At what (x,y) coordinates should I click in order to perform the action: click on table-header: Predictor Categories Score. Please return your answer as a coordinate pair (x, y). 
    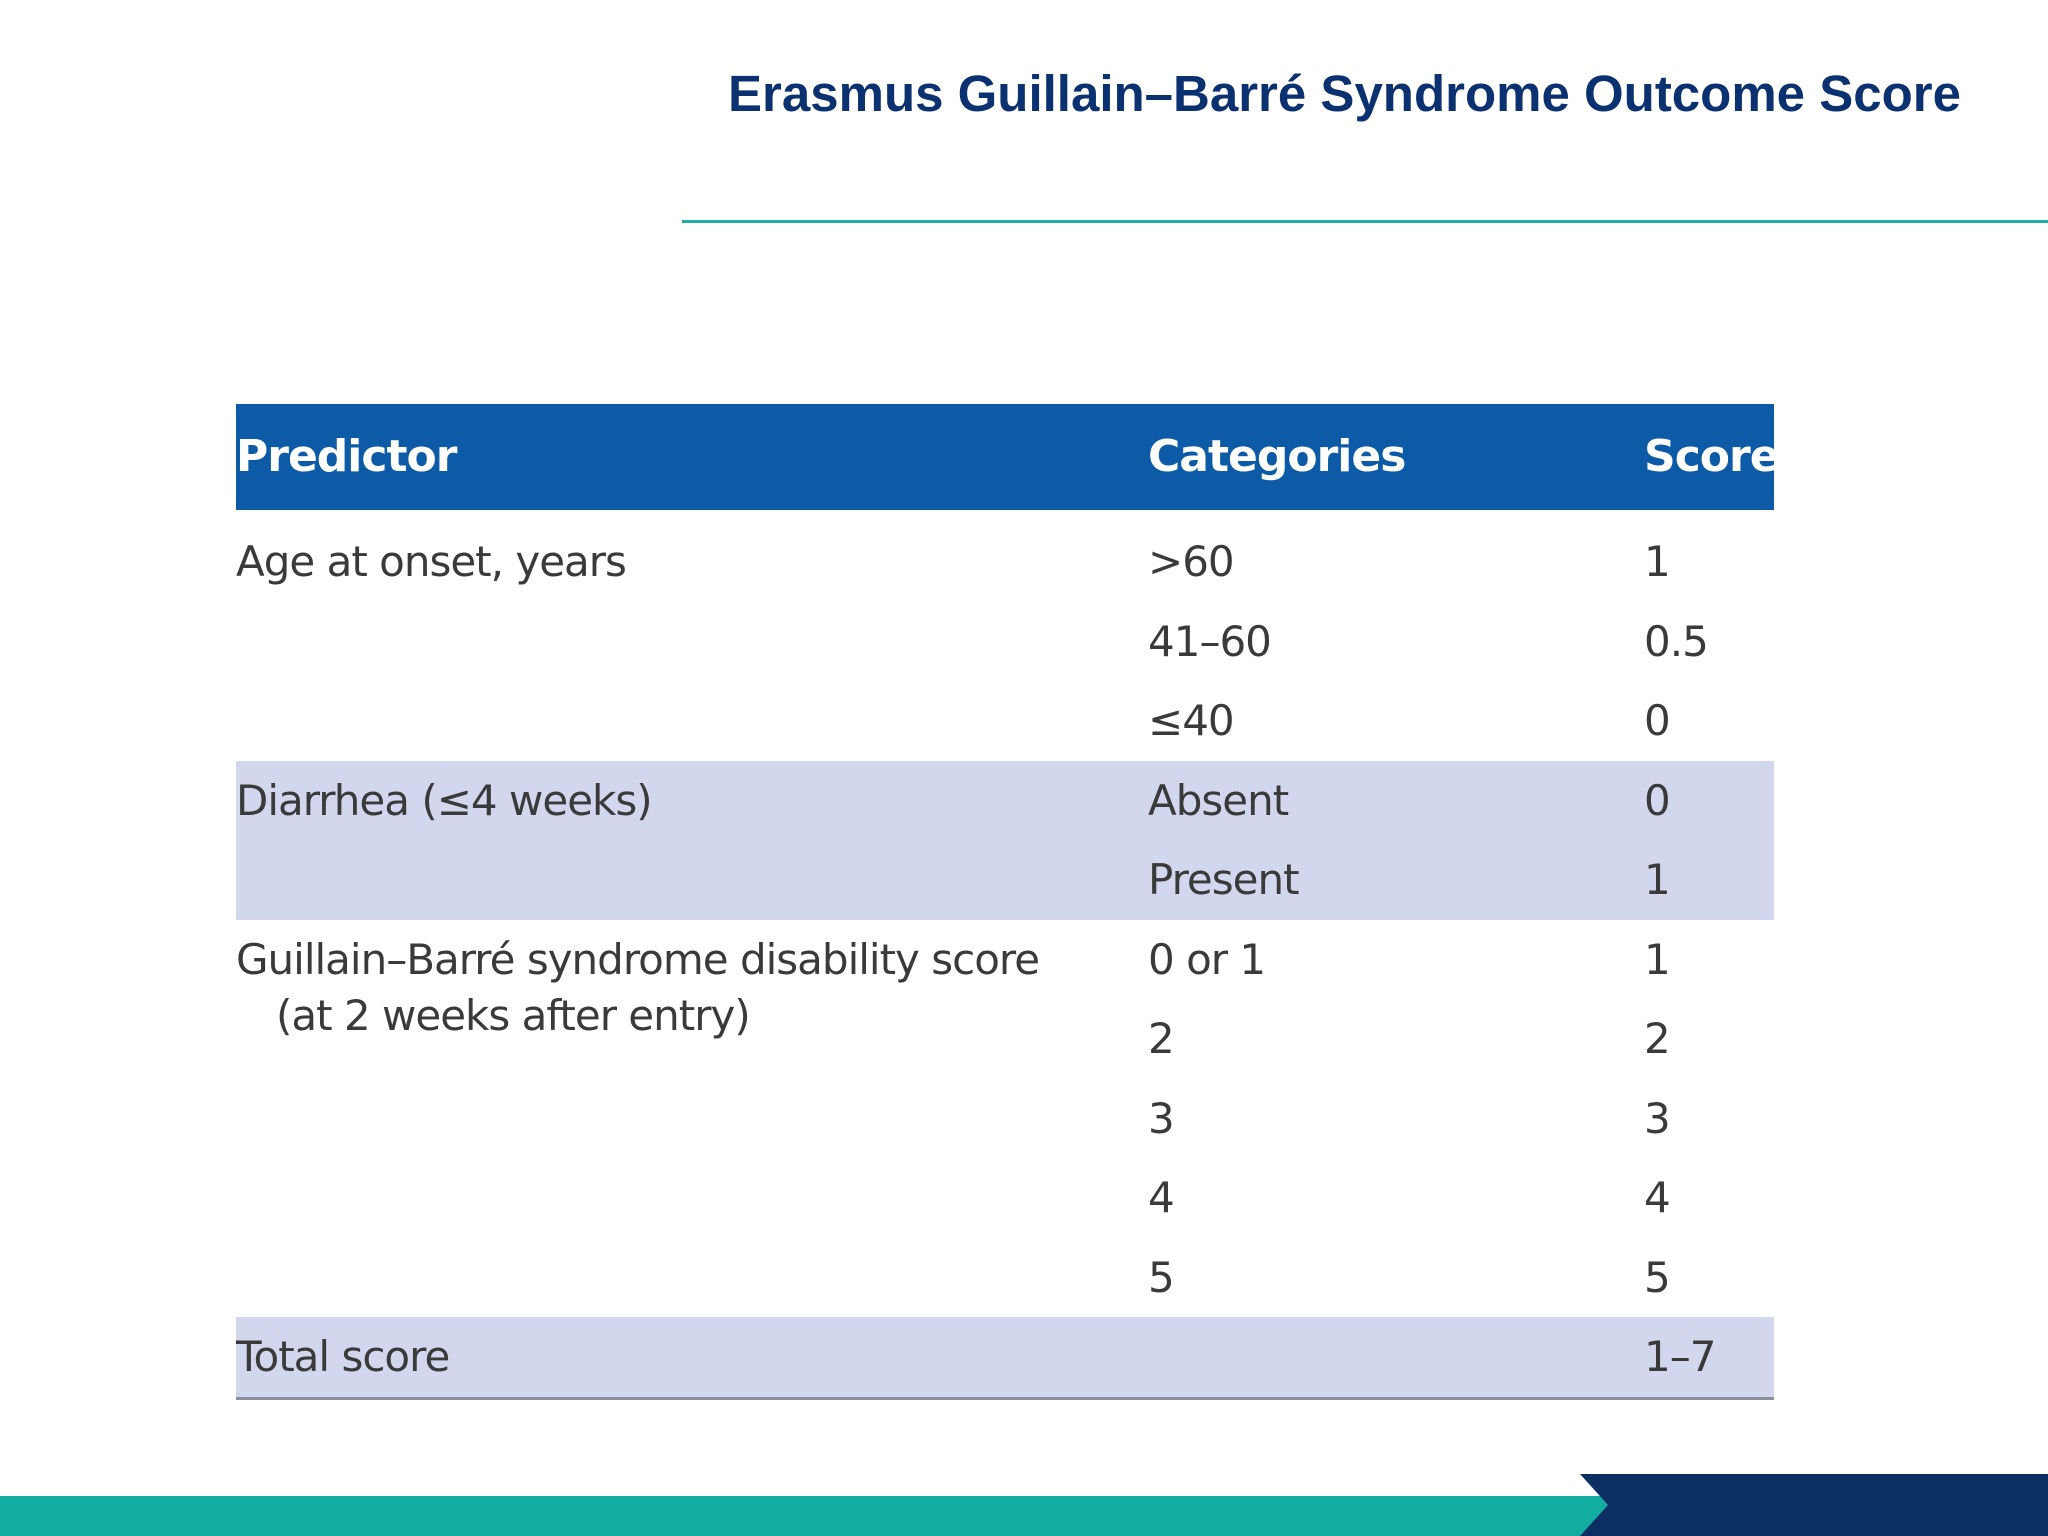
    Looking at the image, I should click on (1008, 457).